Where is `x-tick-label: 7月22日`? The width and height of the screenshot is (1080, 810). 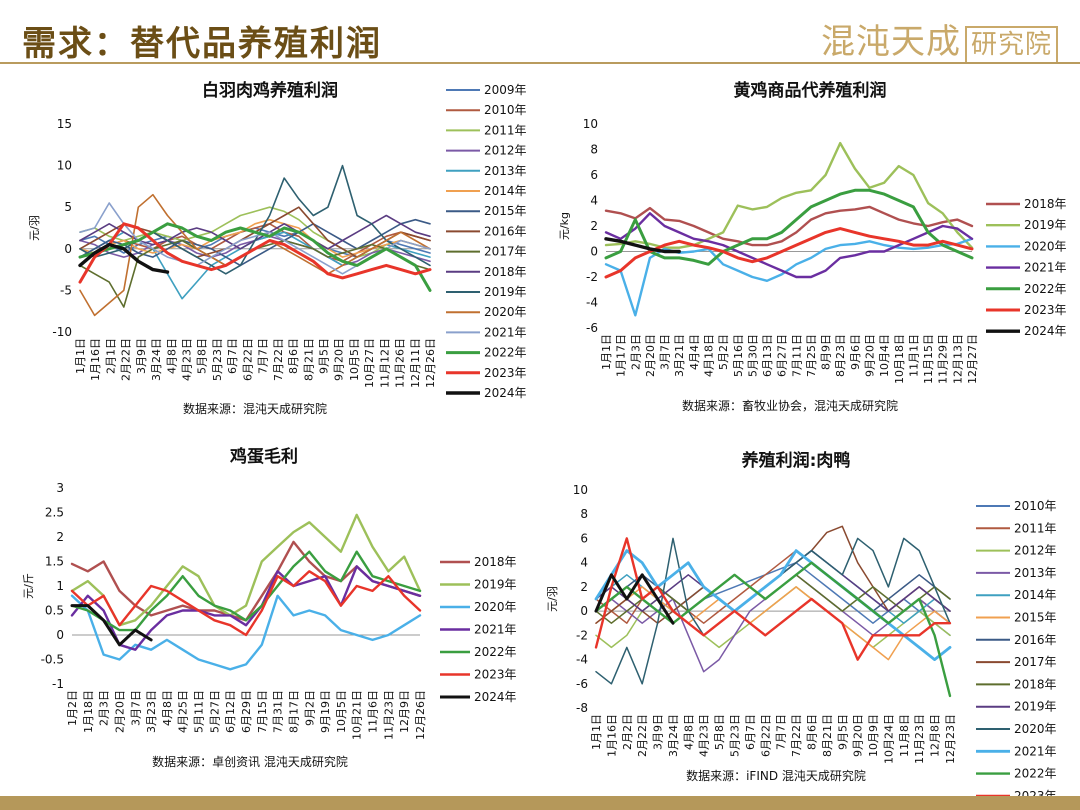 x-tick-label: 7月22日 is located at coordinates (278, 359).